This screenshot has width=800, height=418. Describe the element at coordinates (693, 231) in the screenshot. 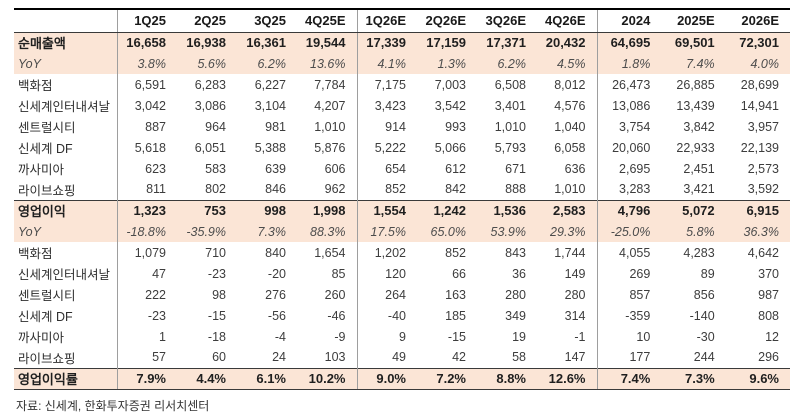

I see `value-cell: 5.8%` at that location.